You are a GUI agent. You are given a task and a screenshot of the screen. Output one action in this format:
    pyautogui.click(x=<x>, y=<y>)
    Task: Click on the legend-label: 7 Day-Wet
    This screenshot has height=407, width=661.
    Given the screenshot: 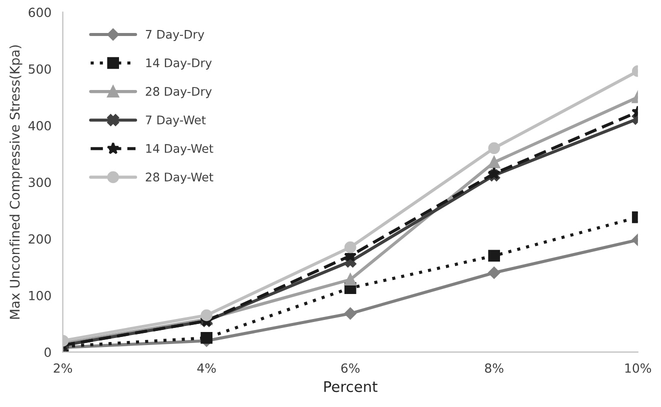 What is the action you would take?
    pyautogui.click(x=176, y=121)
    